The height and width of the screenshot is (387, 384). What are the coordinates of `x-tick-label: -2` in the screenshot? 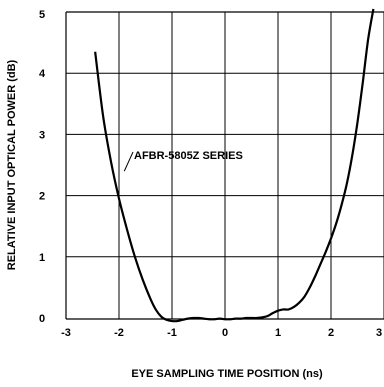 It's located at (119, 333).